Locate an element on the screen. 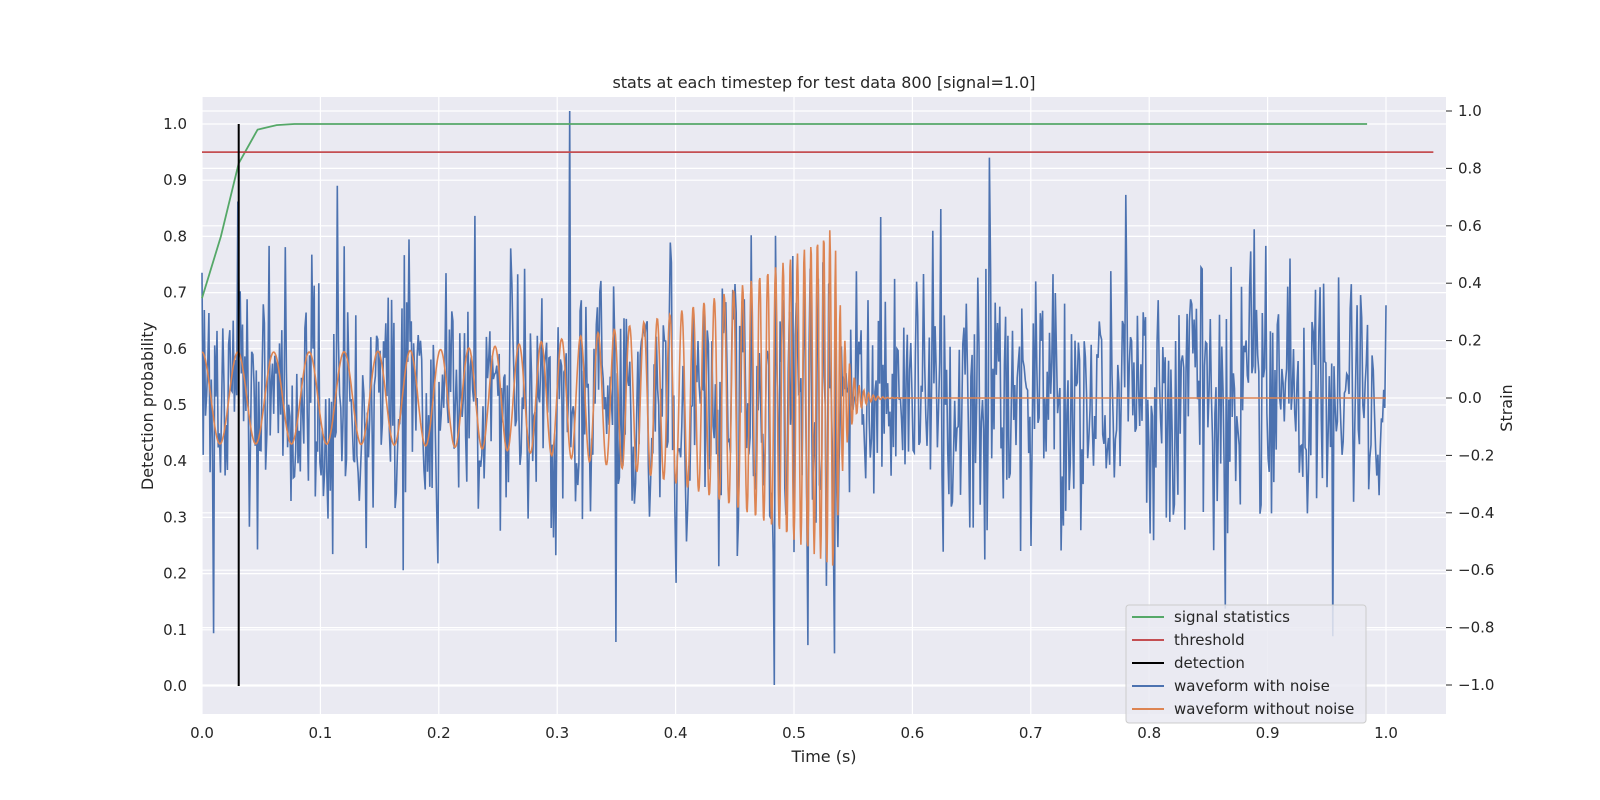 The width and height of the screenshot is (1600, 800). y-tick-label-right: −0.8 is located at coordinates (1476, 628).